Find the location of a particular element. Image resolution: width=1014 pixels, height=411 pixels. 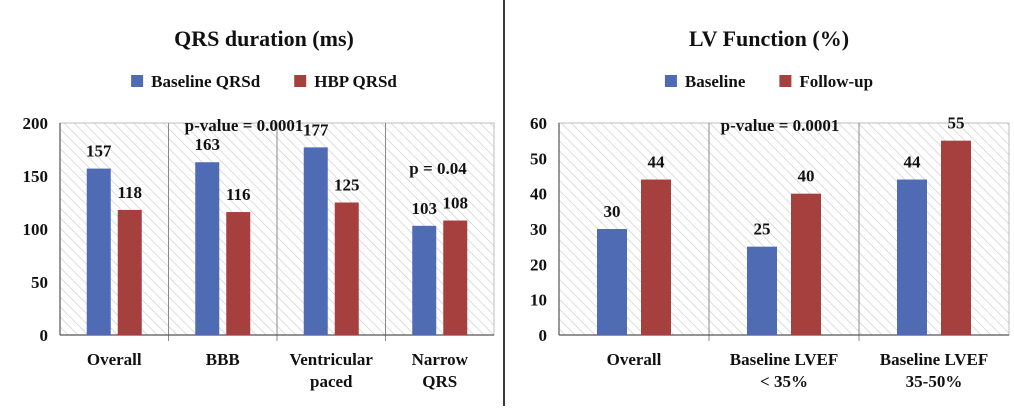

data-label: 40 is located at coordinates (806, 176).